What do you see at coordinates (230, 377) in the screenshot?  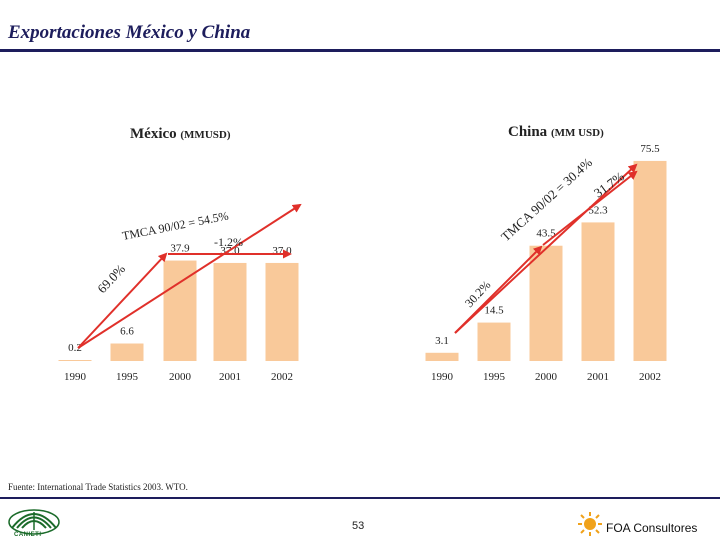 I see `mx-category-label-2001: 2001` at bounding box center [230, 377].